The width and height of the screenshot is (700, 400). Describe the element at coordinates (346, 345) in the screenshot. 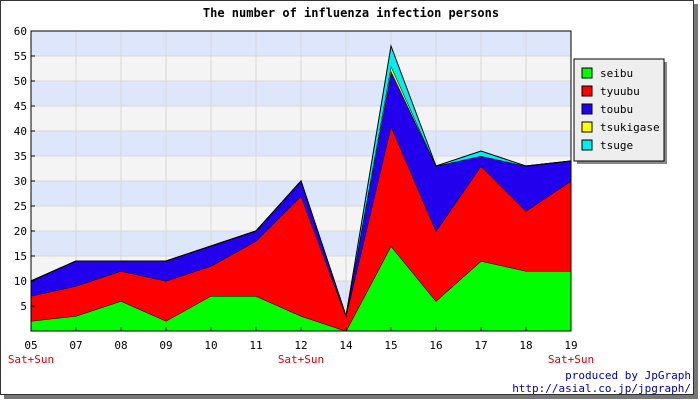

I see `x-tick-label: 14` at that location.